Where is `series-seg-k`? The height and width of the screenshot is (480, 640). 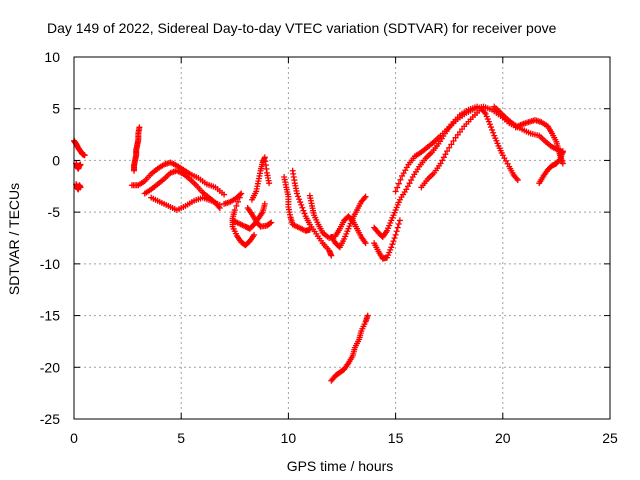
series-seg-k is located at coordinates (260, 178).